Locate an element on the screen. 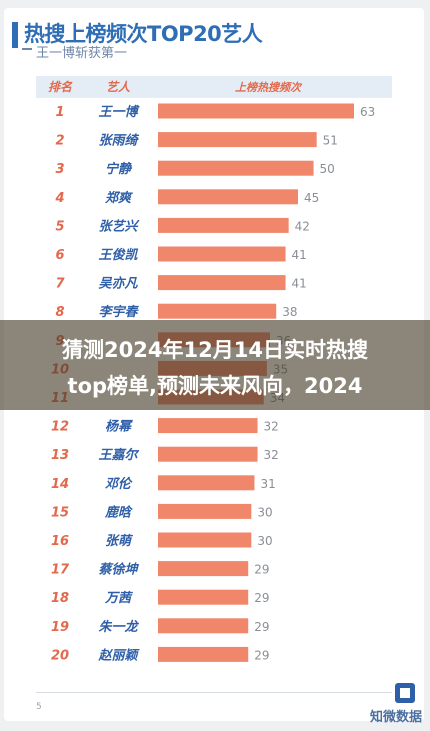 This screenshot has width=430, height=731. header-artist: 艺人 is located at coordinates (118, 87).